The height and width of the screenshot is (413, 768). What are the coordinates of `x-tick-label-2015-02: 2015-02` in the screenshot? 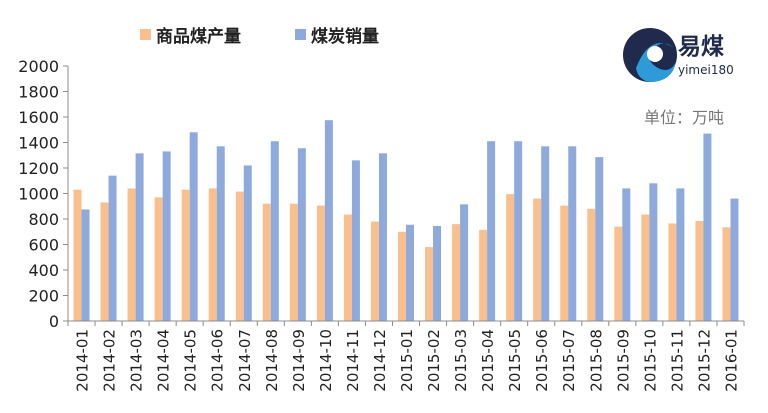 It's located at (434, 360).